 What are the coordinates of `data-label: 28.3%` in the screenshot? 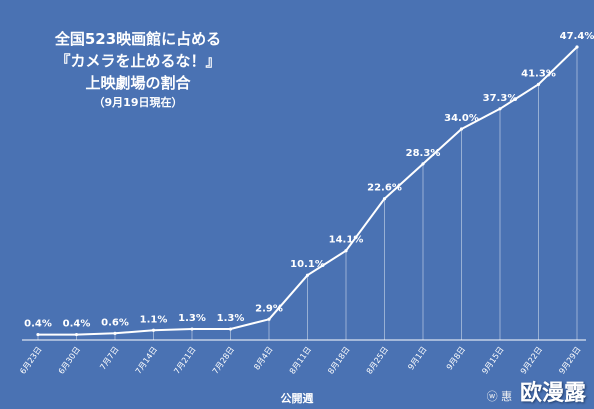 It's located at (423, 153).